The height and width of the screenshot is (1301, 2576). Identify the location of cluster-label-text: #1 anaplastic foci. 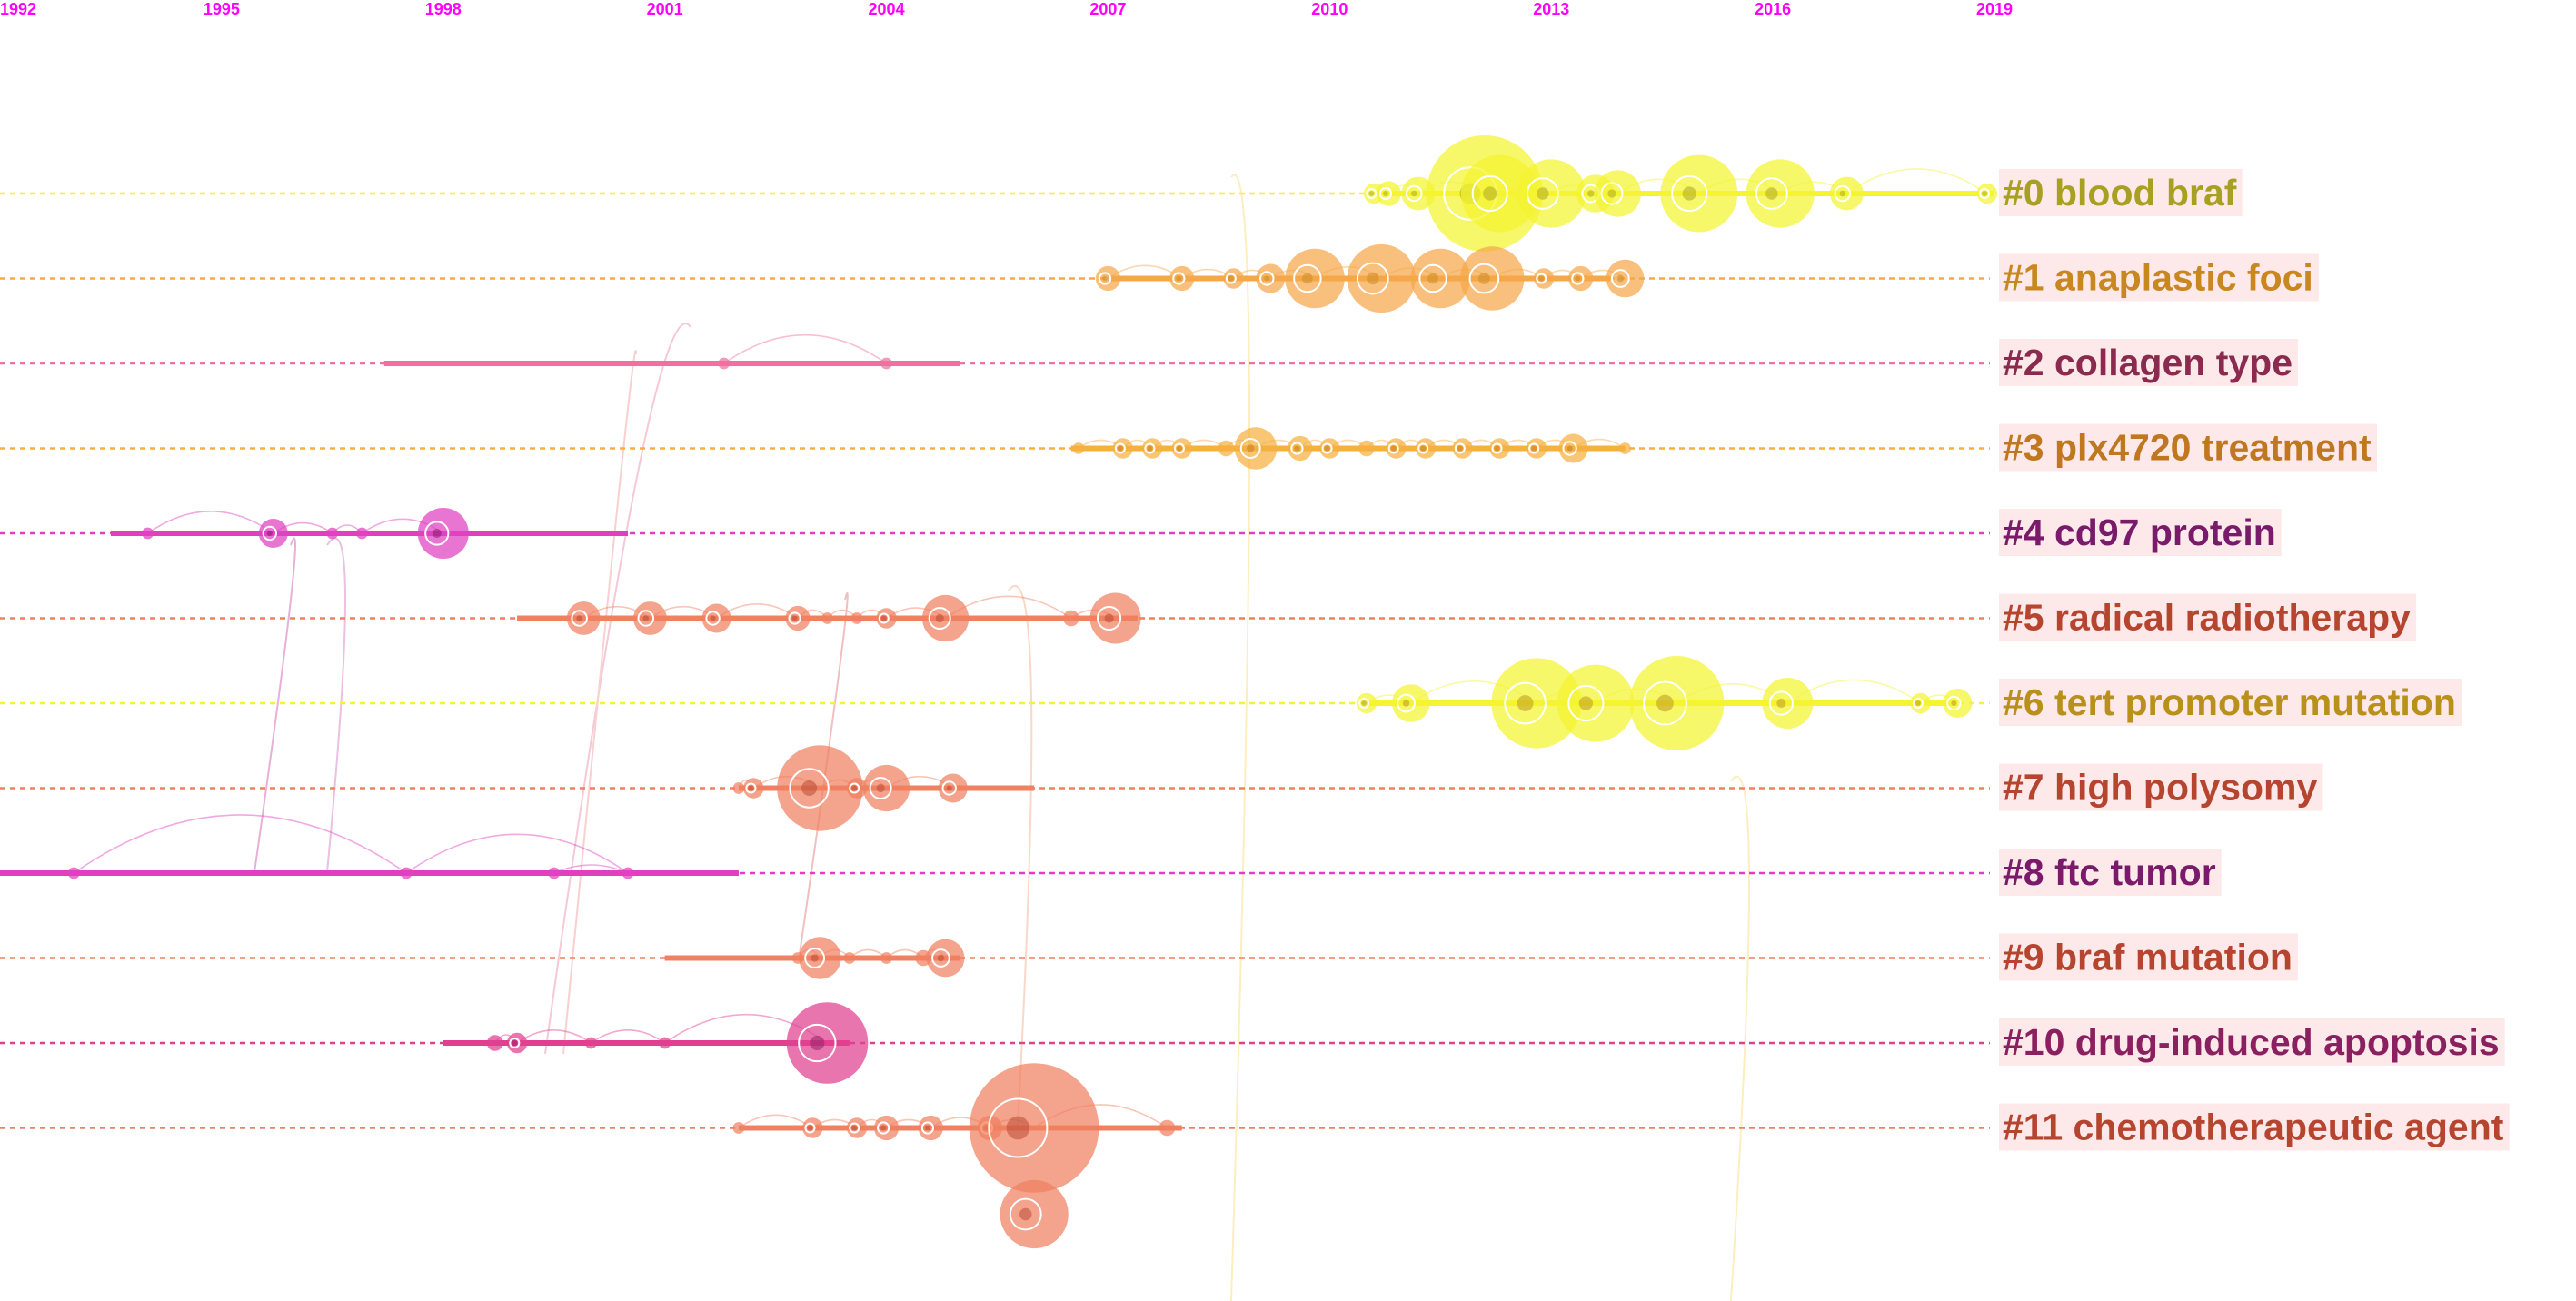
(2158, 278).